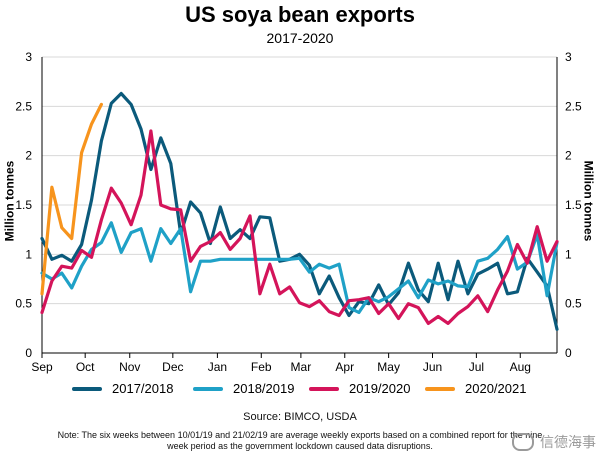 The image size is (600, 455). What do you see at coordinates (172, 367) in the screenshot?
I see `x-tick-label: Dec` at bounding box center [172, 367].